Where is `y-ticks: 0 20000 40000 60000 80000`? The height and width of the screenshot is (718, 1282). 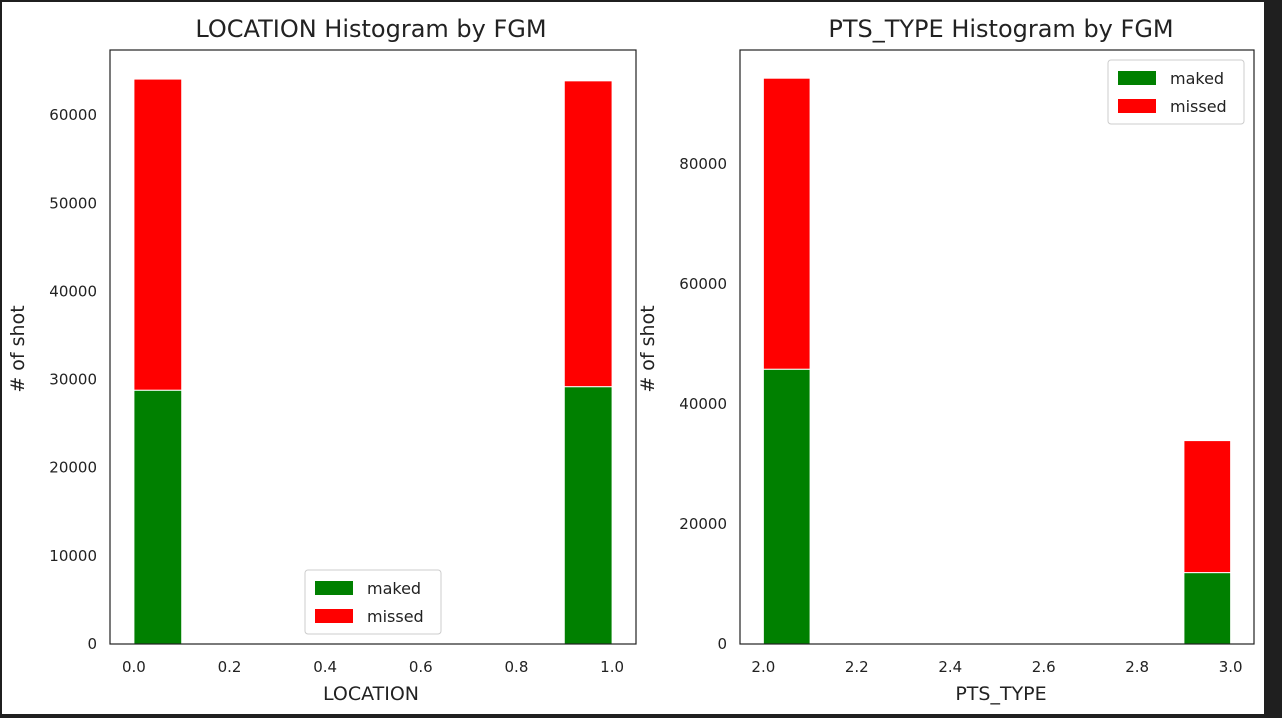 y-ticks: 0 20000 40000 60000 80000 is located at coordinates (703, 404).